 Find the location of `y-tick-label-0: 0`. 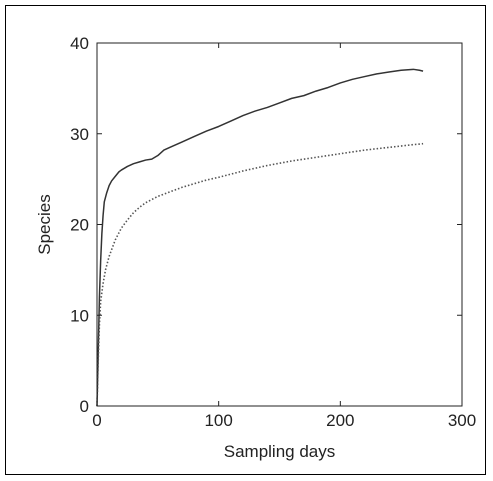

y-tick-label-0: 0 is located at coordinates (84, 406).